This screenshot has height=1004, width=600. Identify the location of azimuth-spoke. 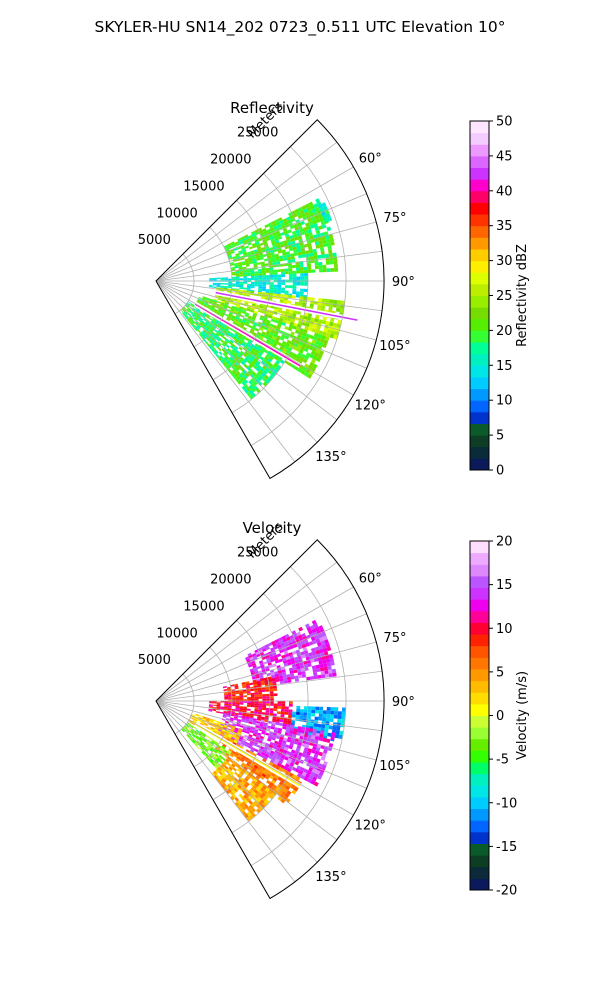
(266, 671).